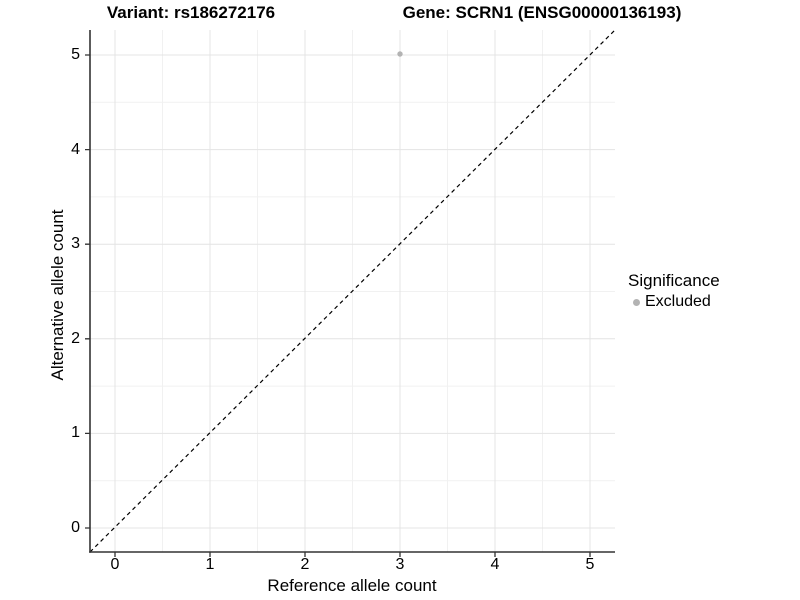 This screenshot has width=800, height=600. Describe the element at coordinates (674, 280) in the screenshot. I see `legend-title: Significance` at that location.